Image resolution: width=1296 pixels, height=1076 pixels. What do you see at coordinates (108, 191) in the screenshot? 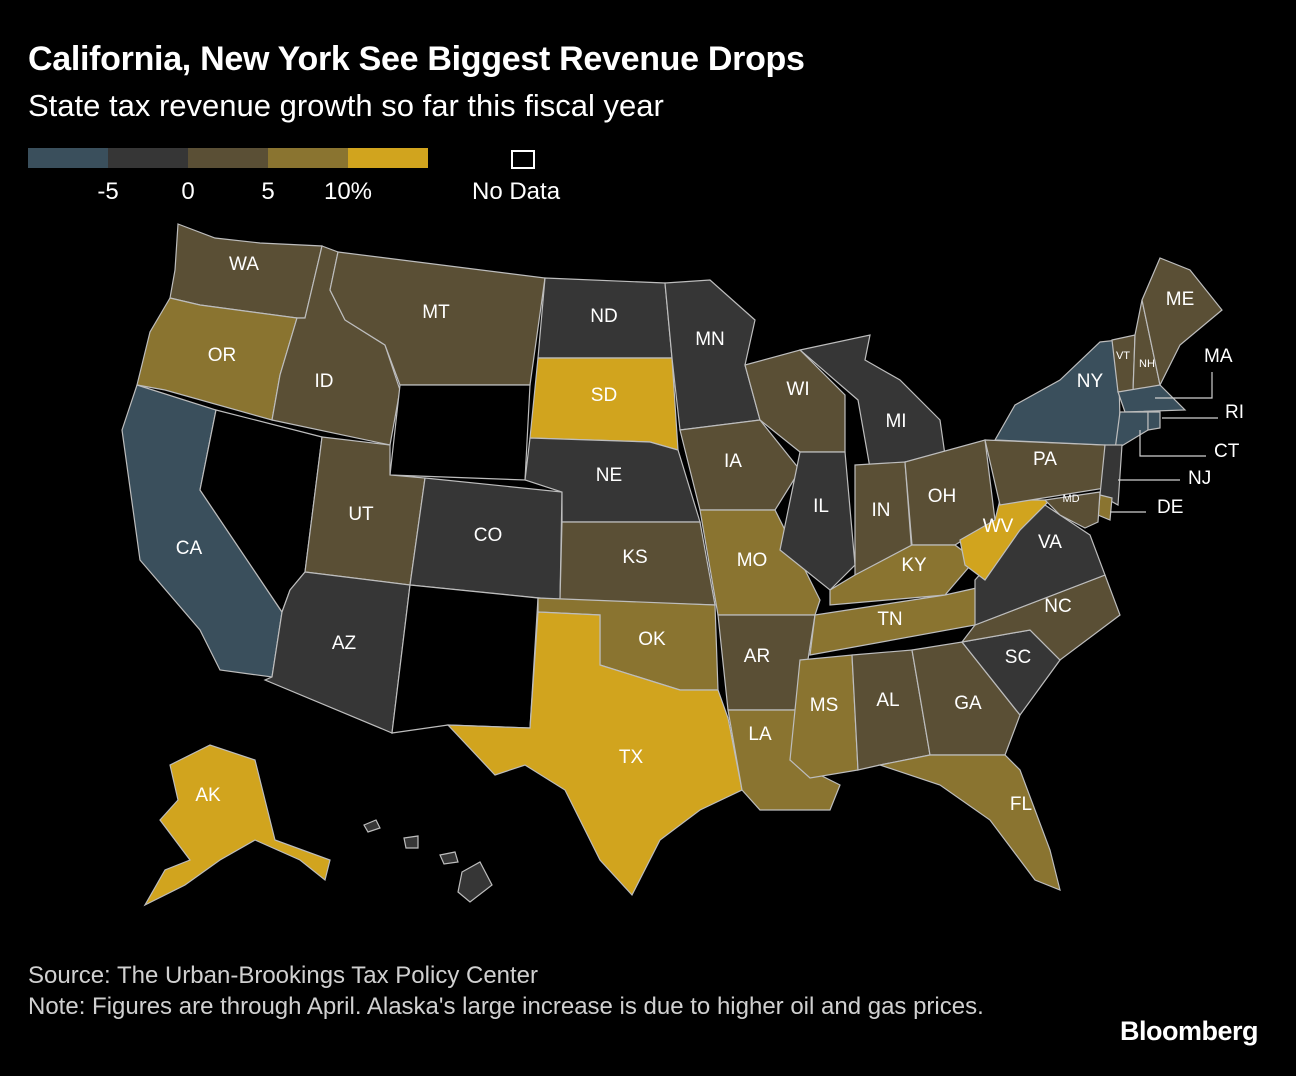
I see `legend-tick: -5` at bounding box center [108, 191].